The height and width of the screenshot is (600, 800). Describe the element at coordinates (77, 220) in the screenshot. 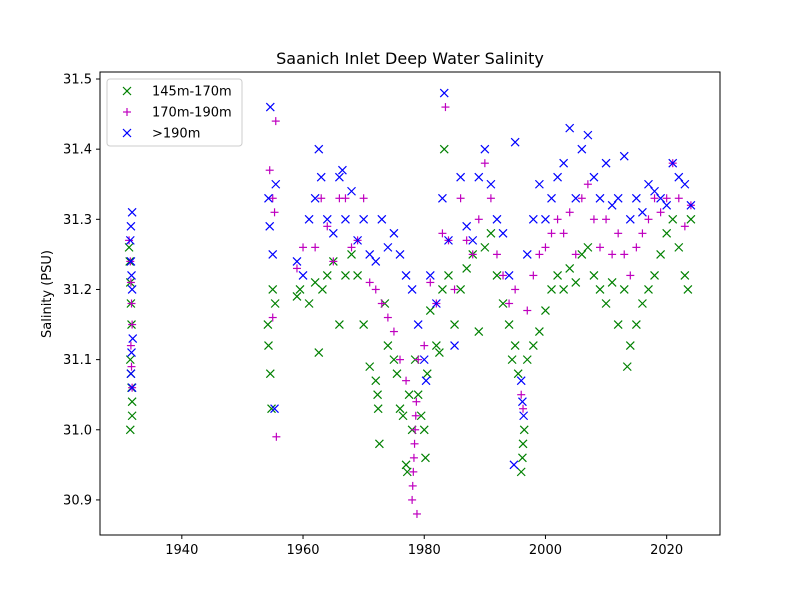

I see `y-tick-label: 31.3` at that location.